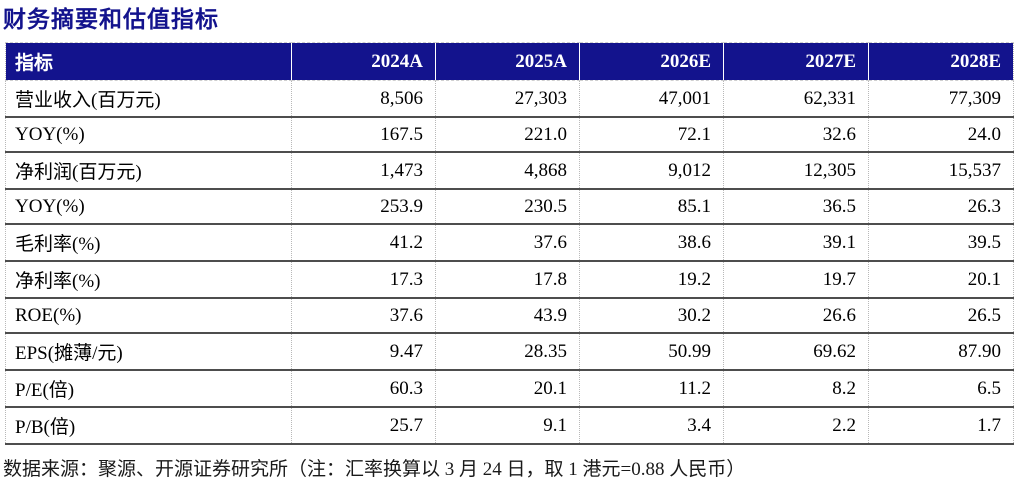 This screenshot has height=481, width=1017. Describe the element at coordinates (111, 19) in the screenshot. I see `page-title: 财务摘要和估值指标` at that location.